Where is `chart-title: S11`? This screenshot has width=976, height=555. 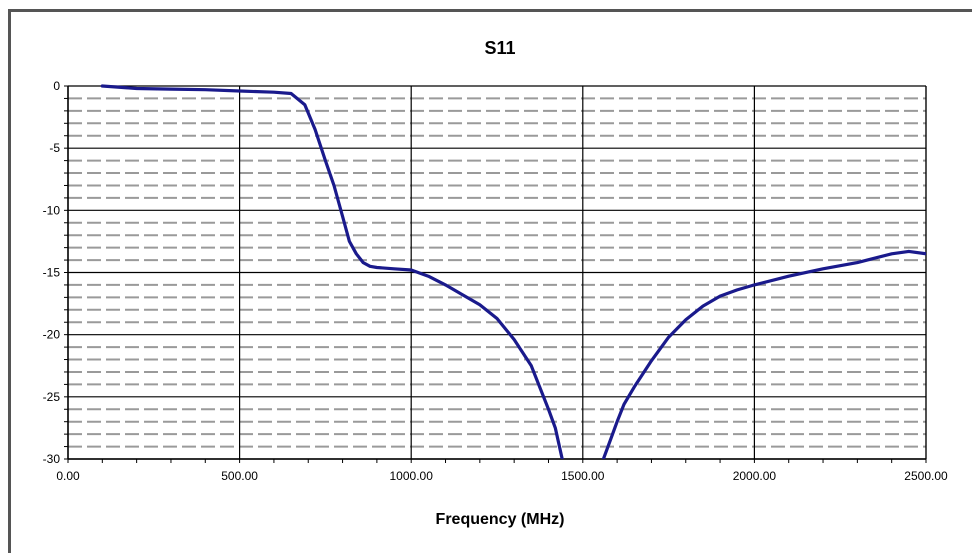 chart-title: S11 is located at coordinates (499, 48).